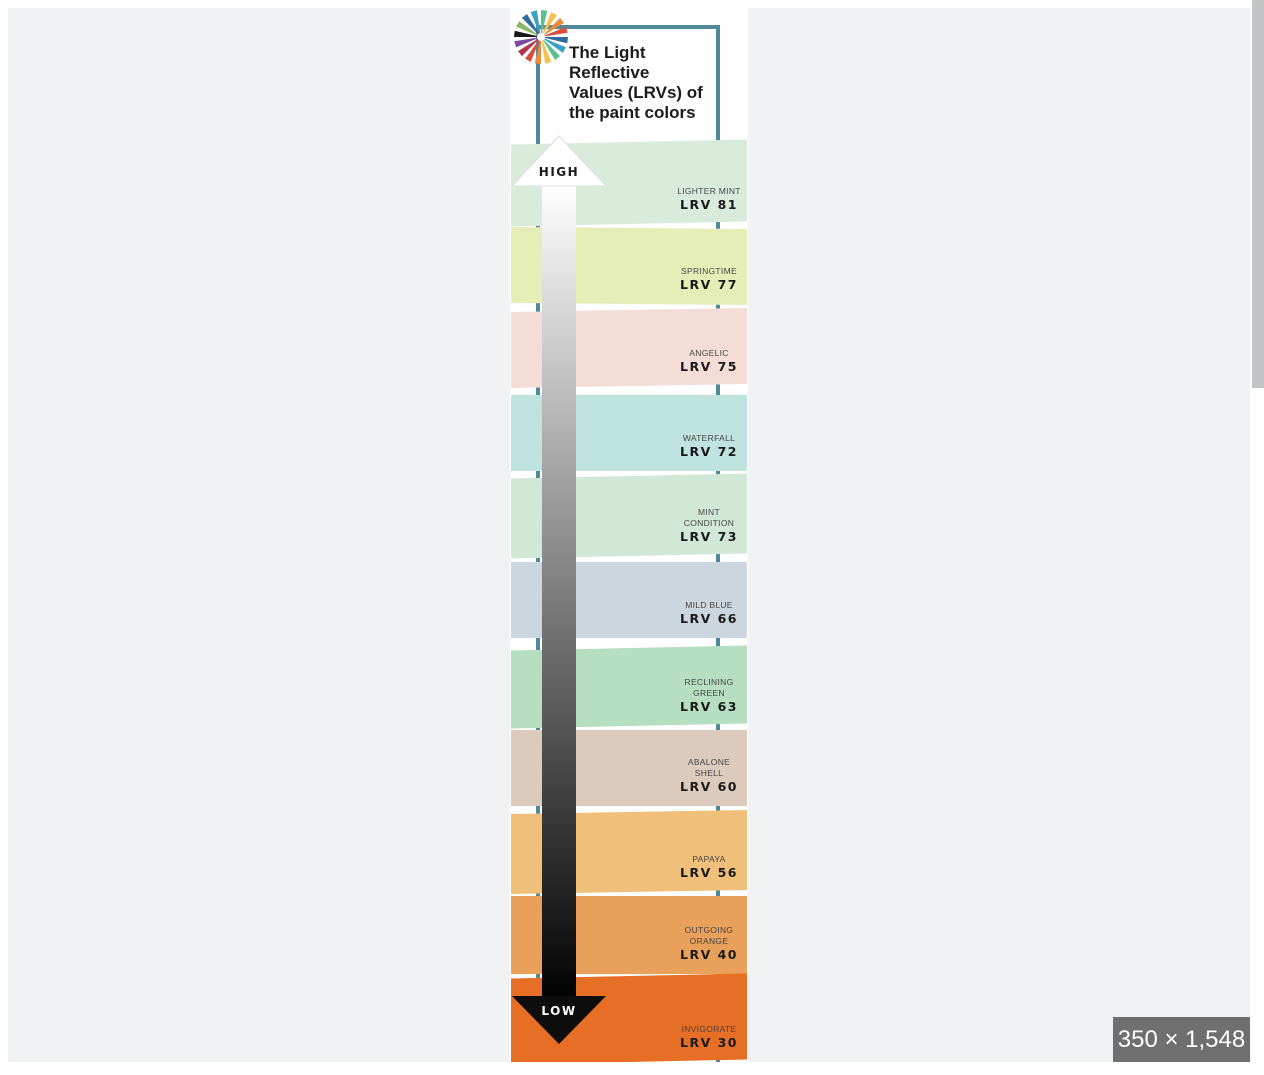 The height and width of the screenshot is (1075, 1264). What do you see at coordinates (559, 161) in the screenshot?
I see `arrow-up-head` at bounding box center [559, 161].